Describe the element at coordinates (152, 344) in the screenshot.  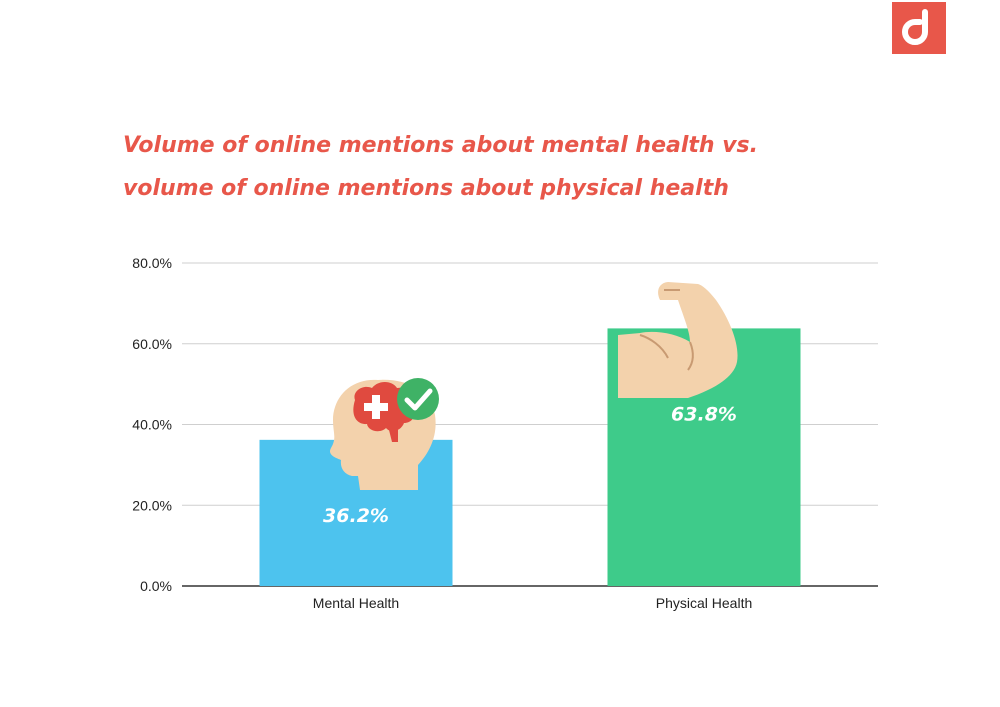
I see `y-tick-label: 60.0%` at that location.